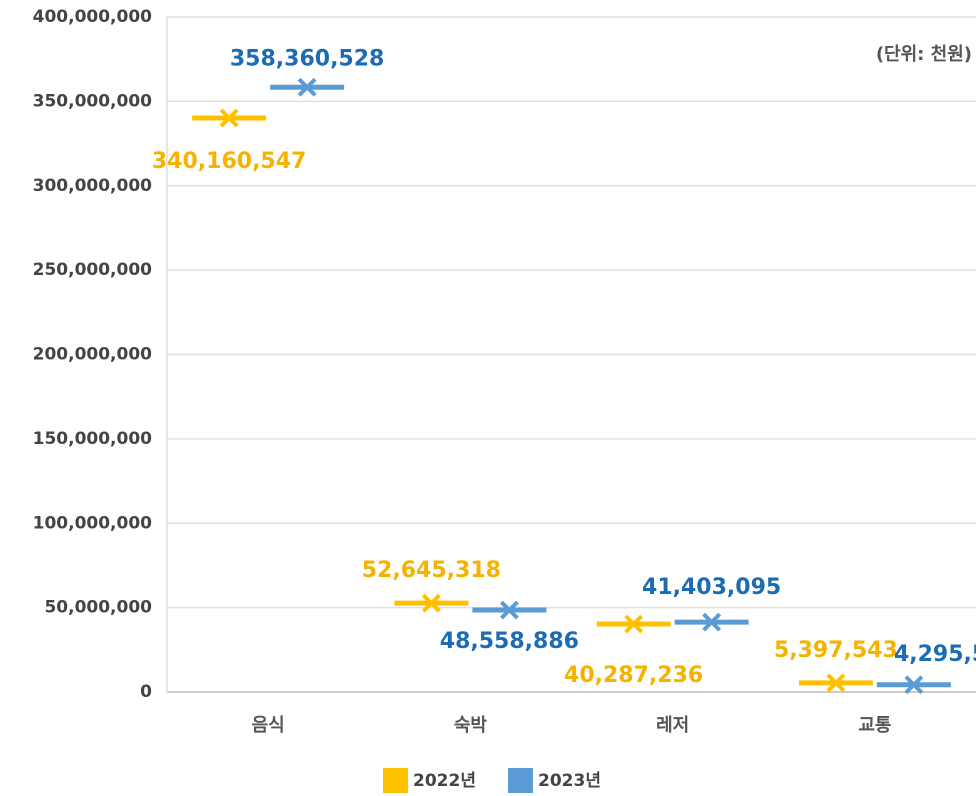  Describe the element at coordinates (93, 17) in the screenshot. I see `y-tick-label: 400,000,000` at that location.